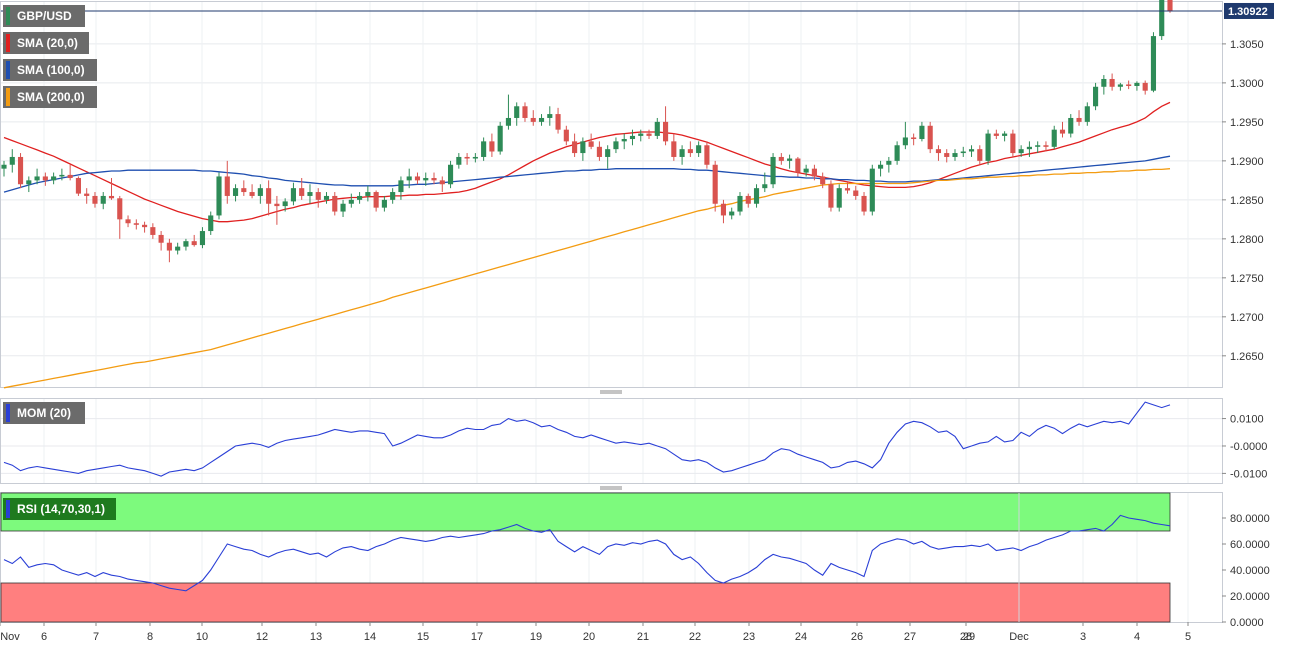  I want to click on x-tick-label: 21, so click(643, 637).